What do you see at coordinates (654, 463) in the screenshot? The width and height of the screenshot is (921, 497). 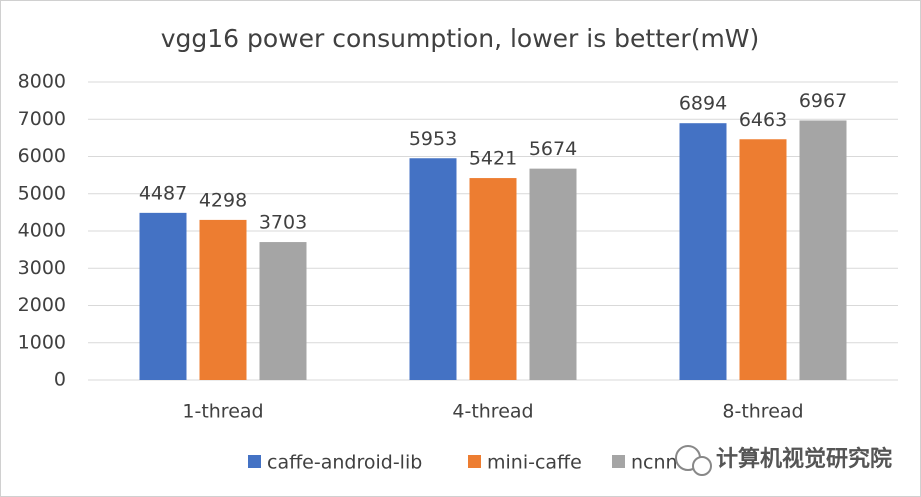 I see `legend-label: ncnn` at bounding box center [654, 463].